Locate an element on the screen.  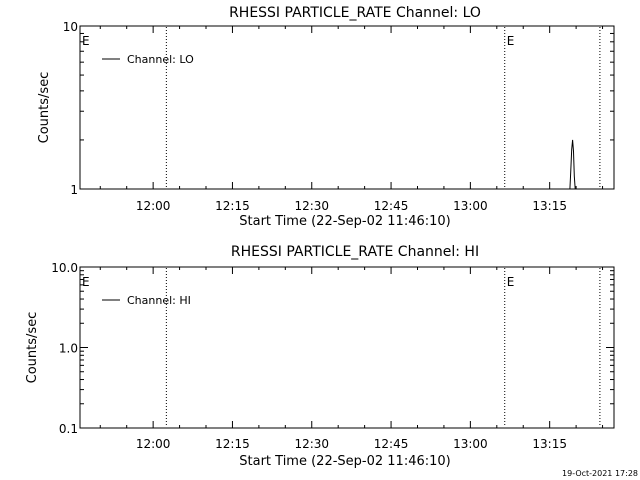
y-tick-label: 10.0 is located at coordinates (64, 268).